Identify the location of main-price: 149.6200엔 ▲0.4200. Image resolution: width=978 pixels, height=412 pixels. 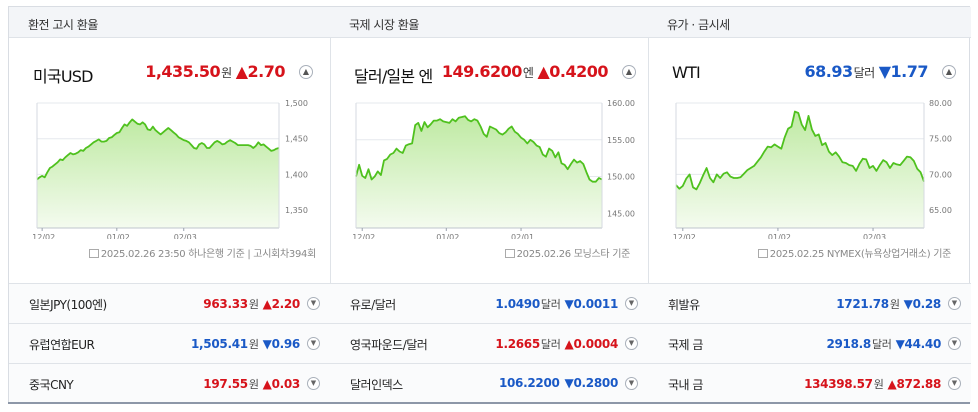
(525, 71).